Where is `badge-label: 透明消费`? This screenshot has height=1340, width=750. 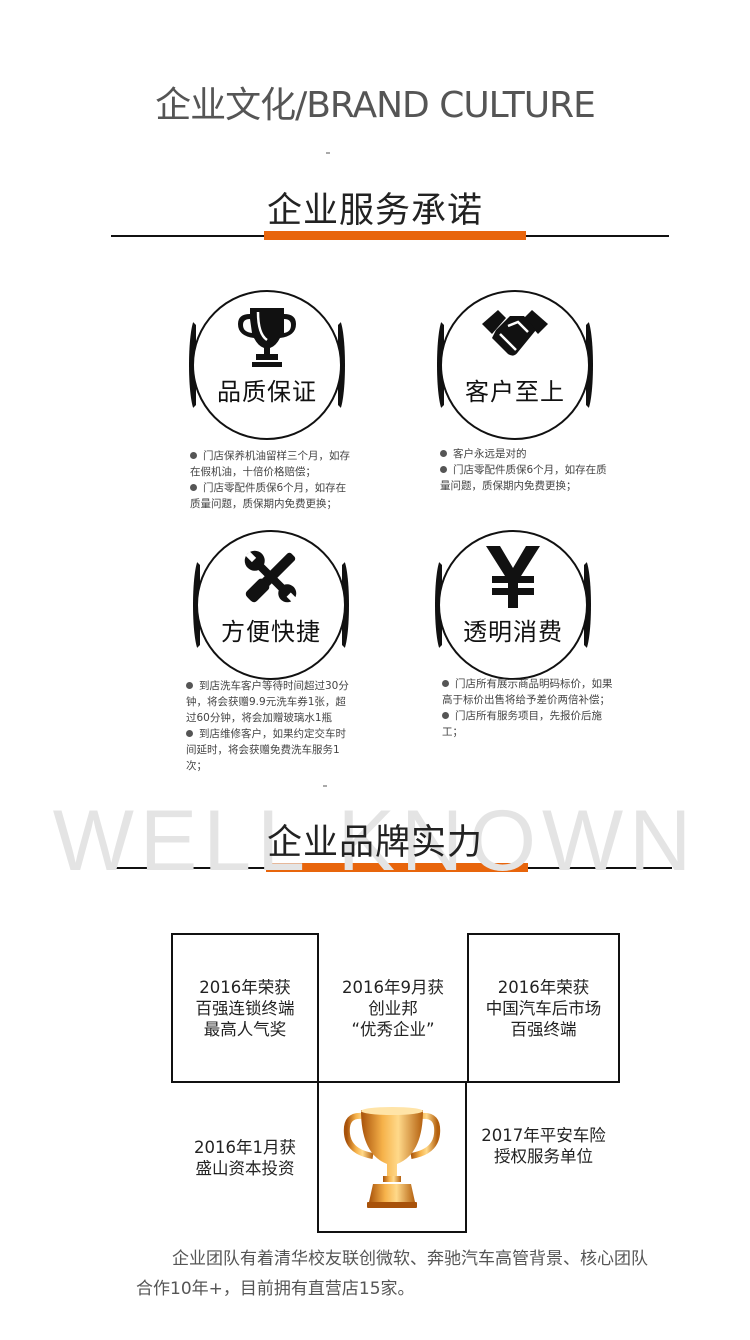
badge-label: 透明消费 is located at coordinates (513, 632).